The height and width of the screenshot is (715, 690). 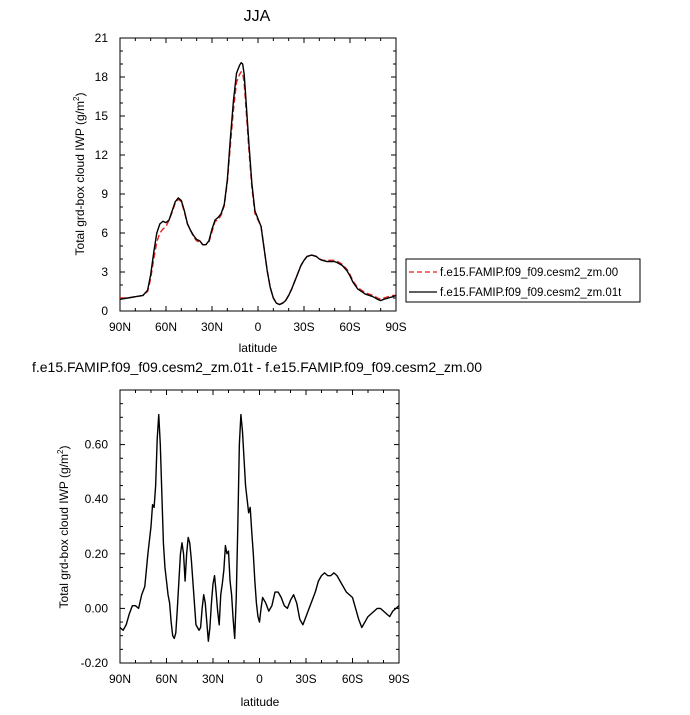 What do you see at coordinates (104, 194) in the screenshot?
I see `y-tick-label: 9` at bounding box center [104, 194].